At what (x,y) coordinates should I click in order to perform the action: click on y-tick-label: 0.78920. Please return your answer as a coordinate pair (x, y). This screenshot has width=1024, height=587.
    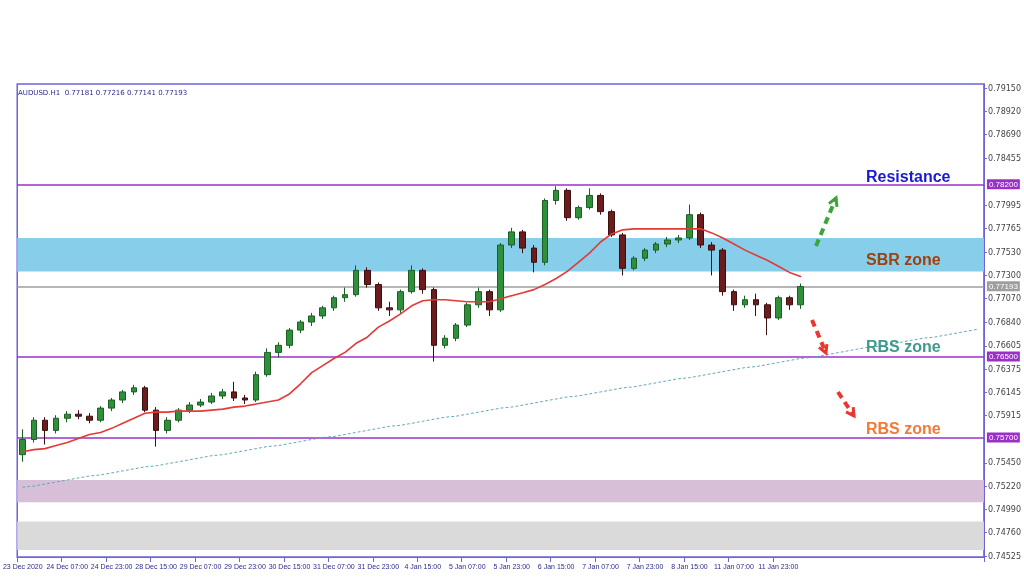
    Looking at the image, I should click on (1004, 111).